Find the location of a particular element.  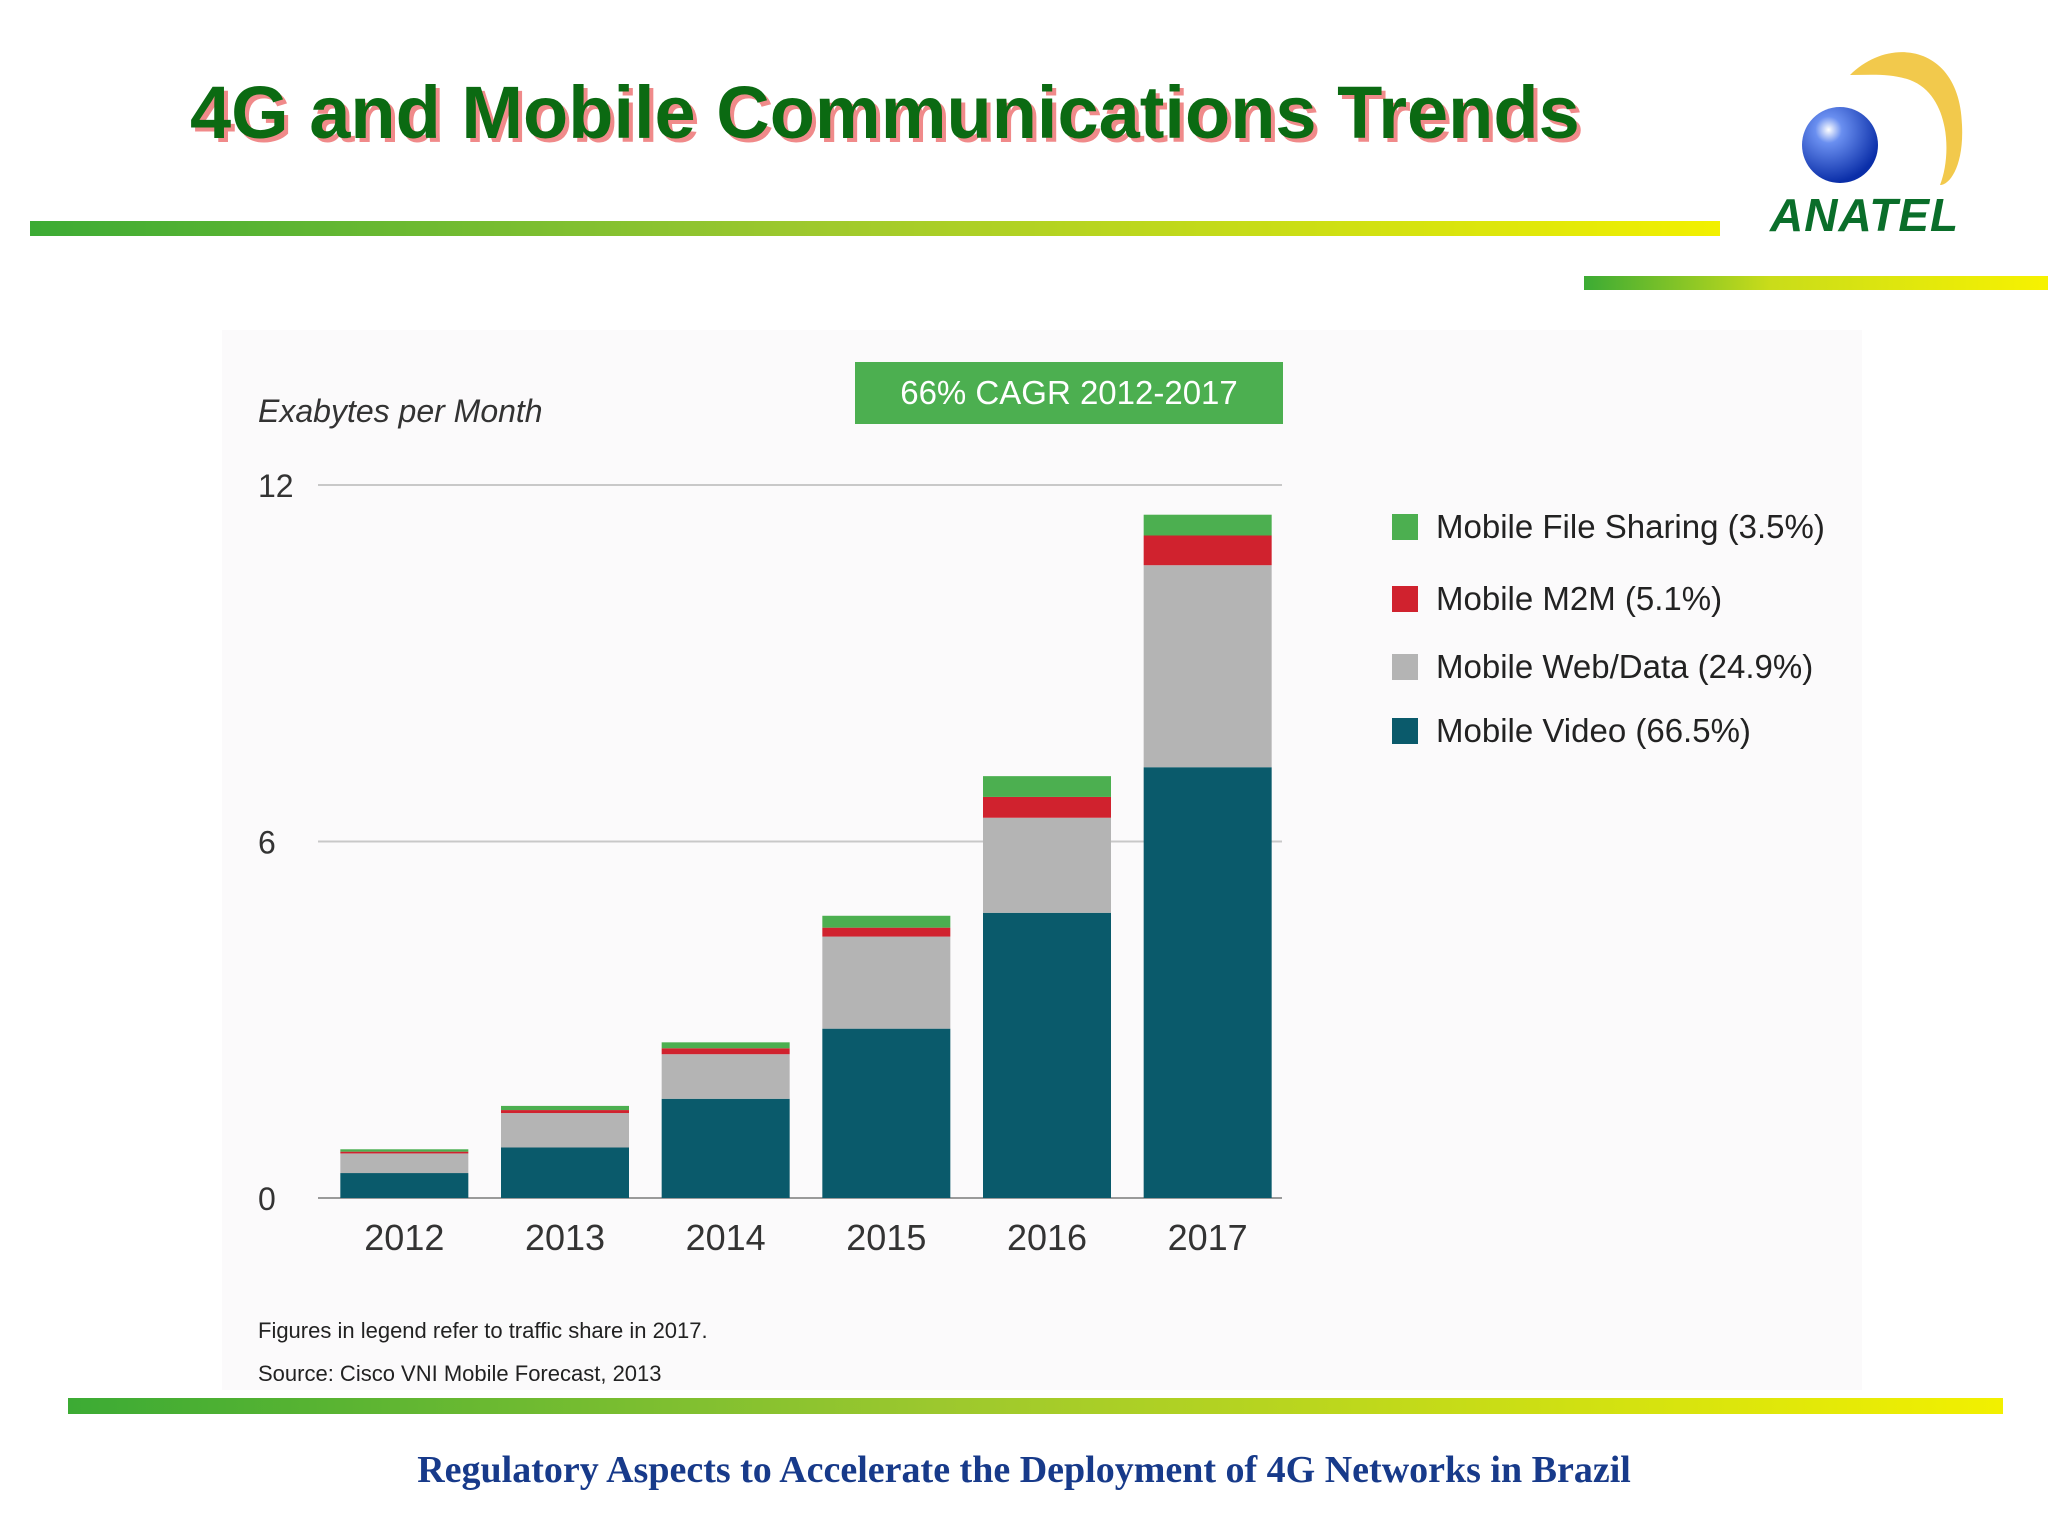

top-divider is located at coordinates (875, 228).